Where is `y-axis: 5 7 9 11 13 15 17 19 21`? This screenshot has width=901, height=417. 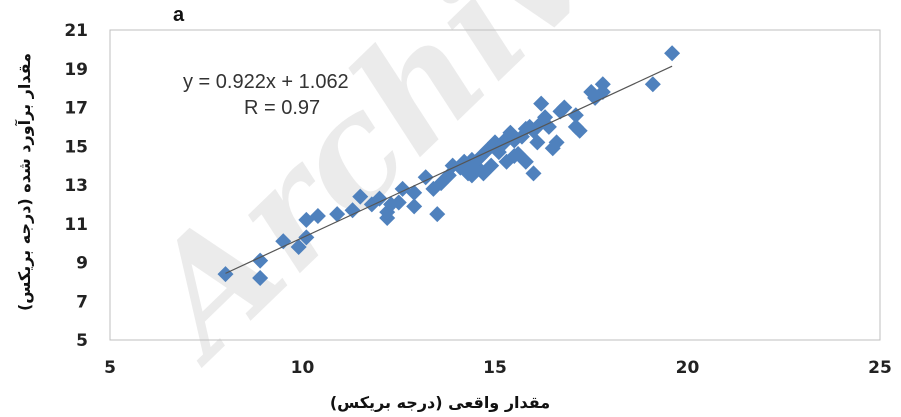
y-axis: 5 7 9 11 13 15 17 19 21 is located at coordinates (76, 186).